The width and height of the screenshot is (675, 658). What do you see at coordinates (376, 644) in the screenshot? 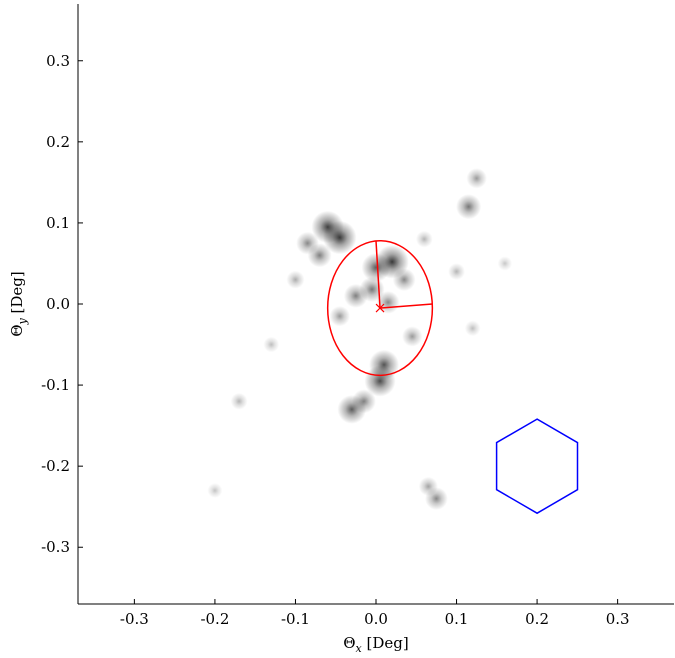
I see `x-axis-label: Θx [Deg]` at bounding box center [376, 644].